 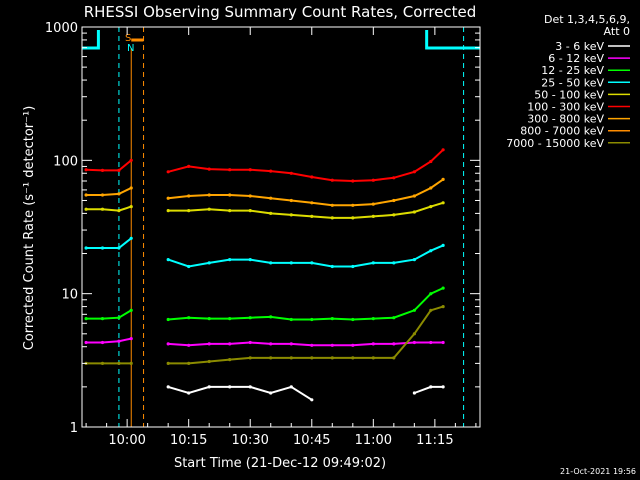 What do you see at coordinates (565, 107) in the screenshot?
I see `legend-label-5: 100 - 300 keV` at bounding box center [565, 107].